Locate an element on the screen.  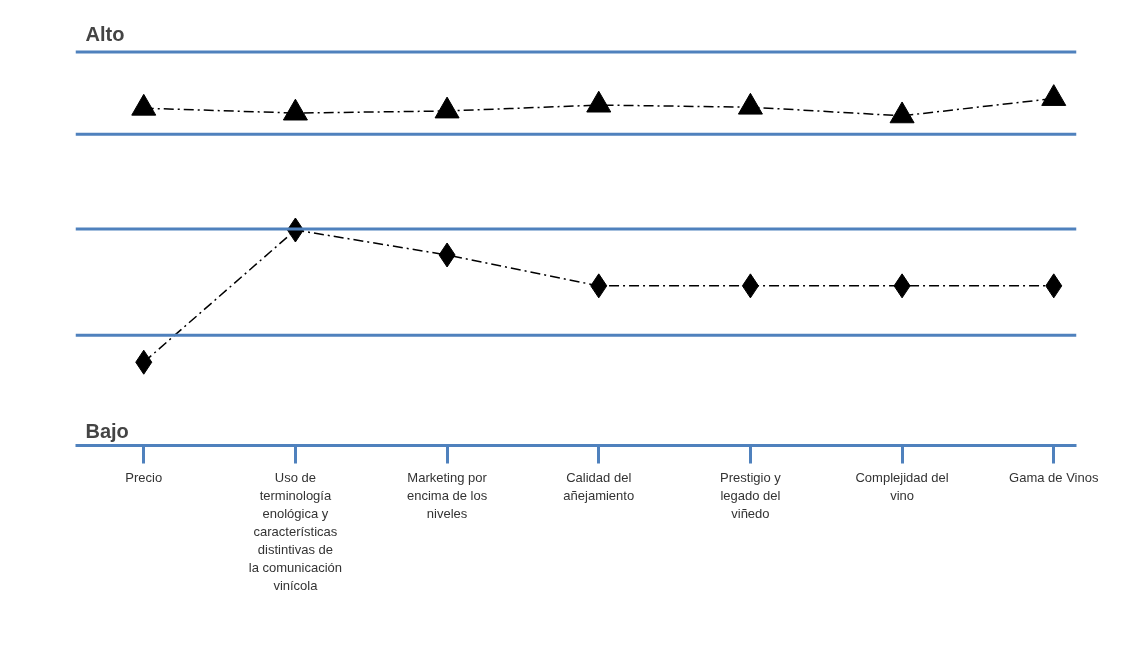
x-tick-label: Marketing por encima de los niveles is located at coordinates (447, 495).